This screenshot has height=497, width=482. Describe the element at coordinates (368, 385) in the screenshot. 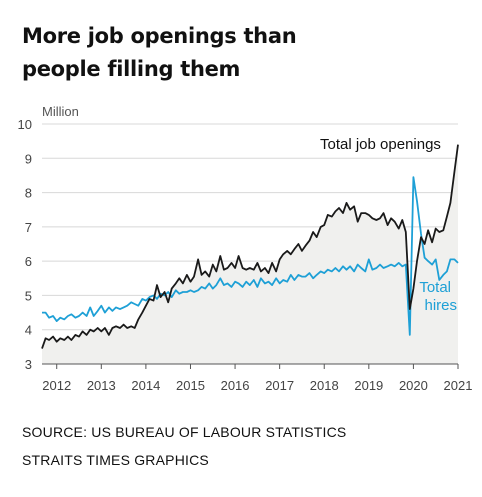

I see `x-tick-label: 2019` at that location.